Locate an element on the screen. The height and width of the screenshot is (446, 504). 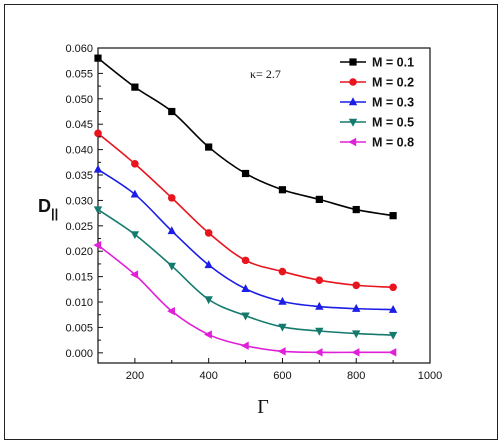
y-tick-label: 0.020 is located at coordinates (79, 252).